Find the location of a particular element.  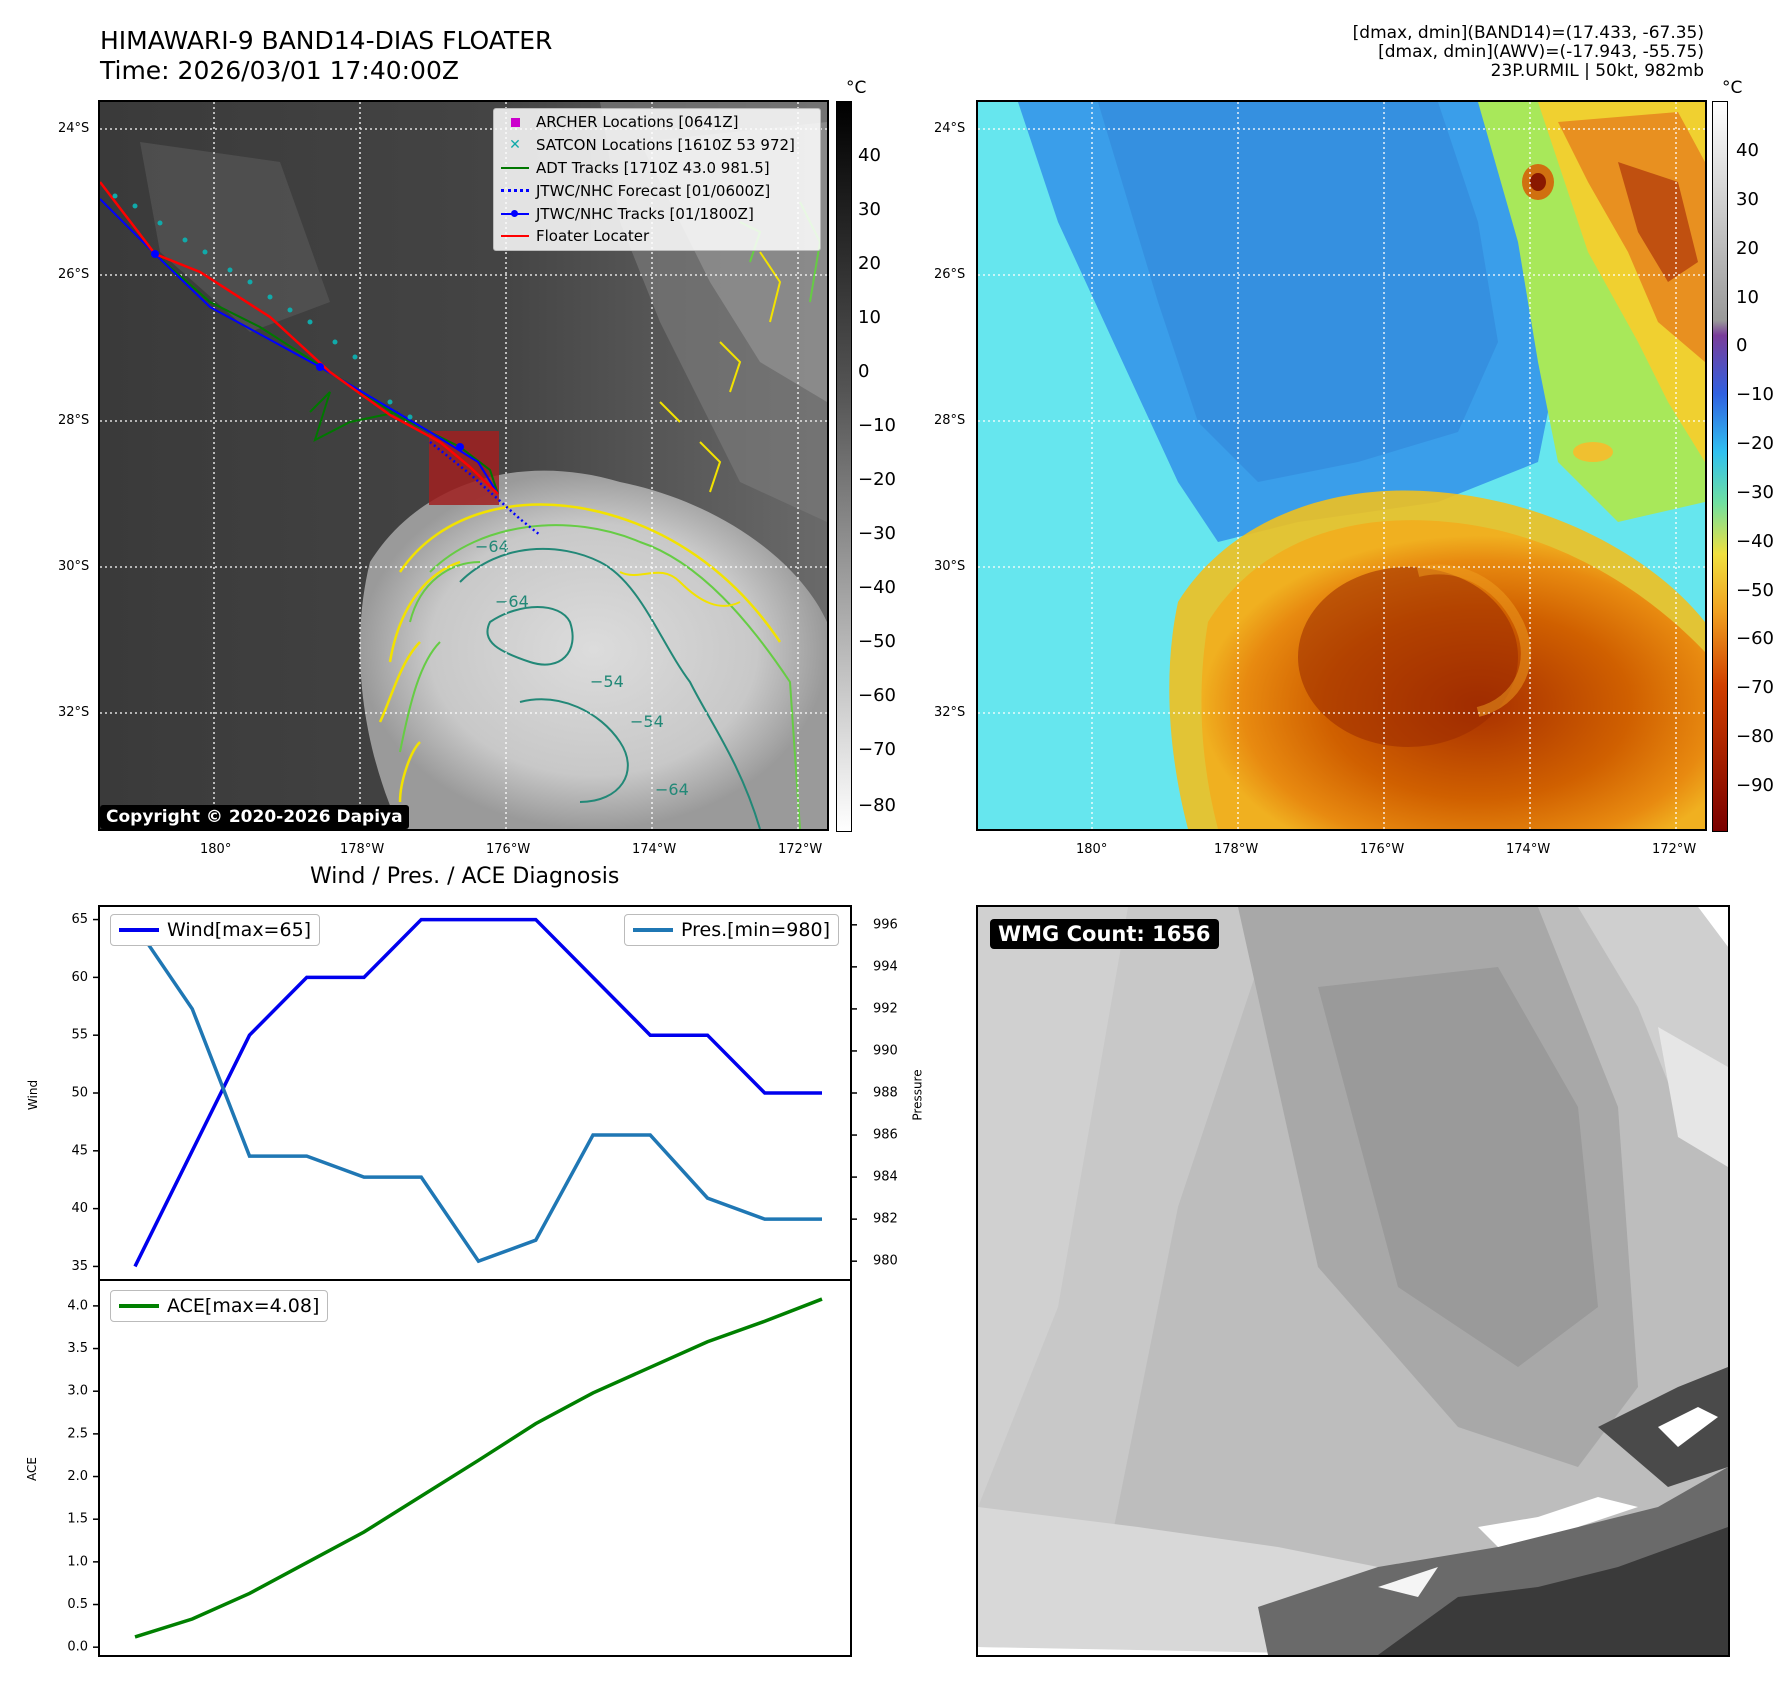

ace-y-tick-label: 4.0 is located at coordinates (77, 1305).